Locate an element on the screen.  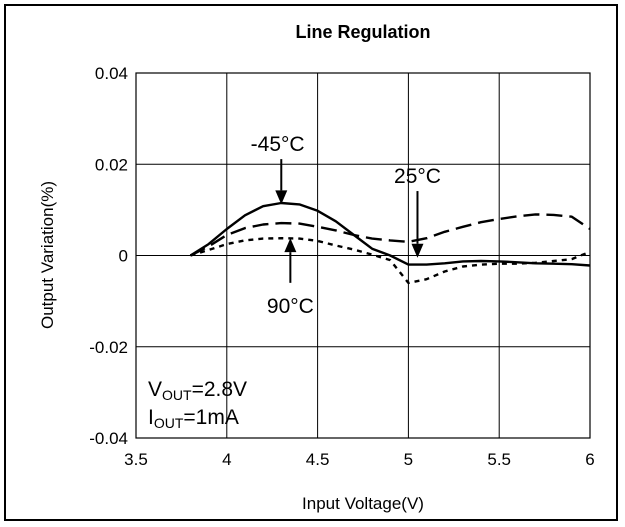
x-tick-label: 5.5 is located at coordinates (499, 459).